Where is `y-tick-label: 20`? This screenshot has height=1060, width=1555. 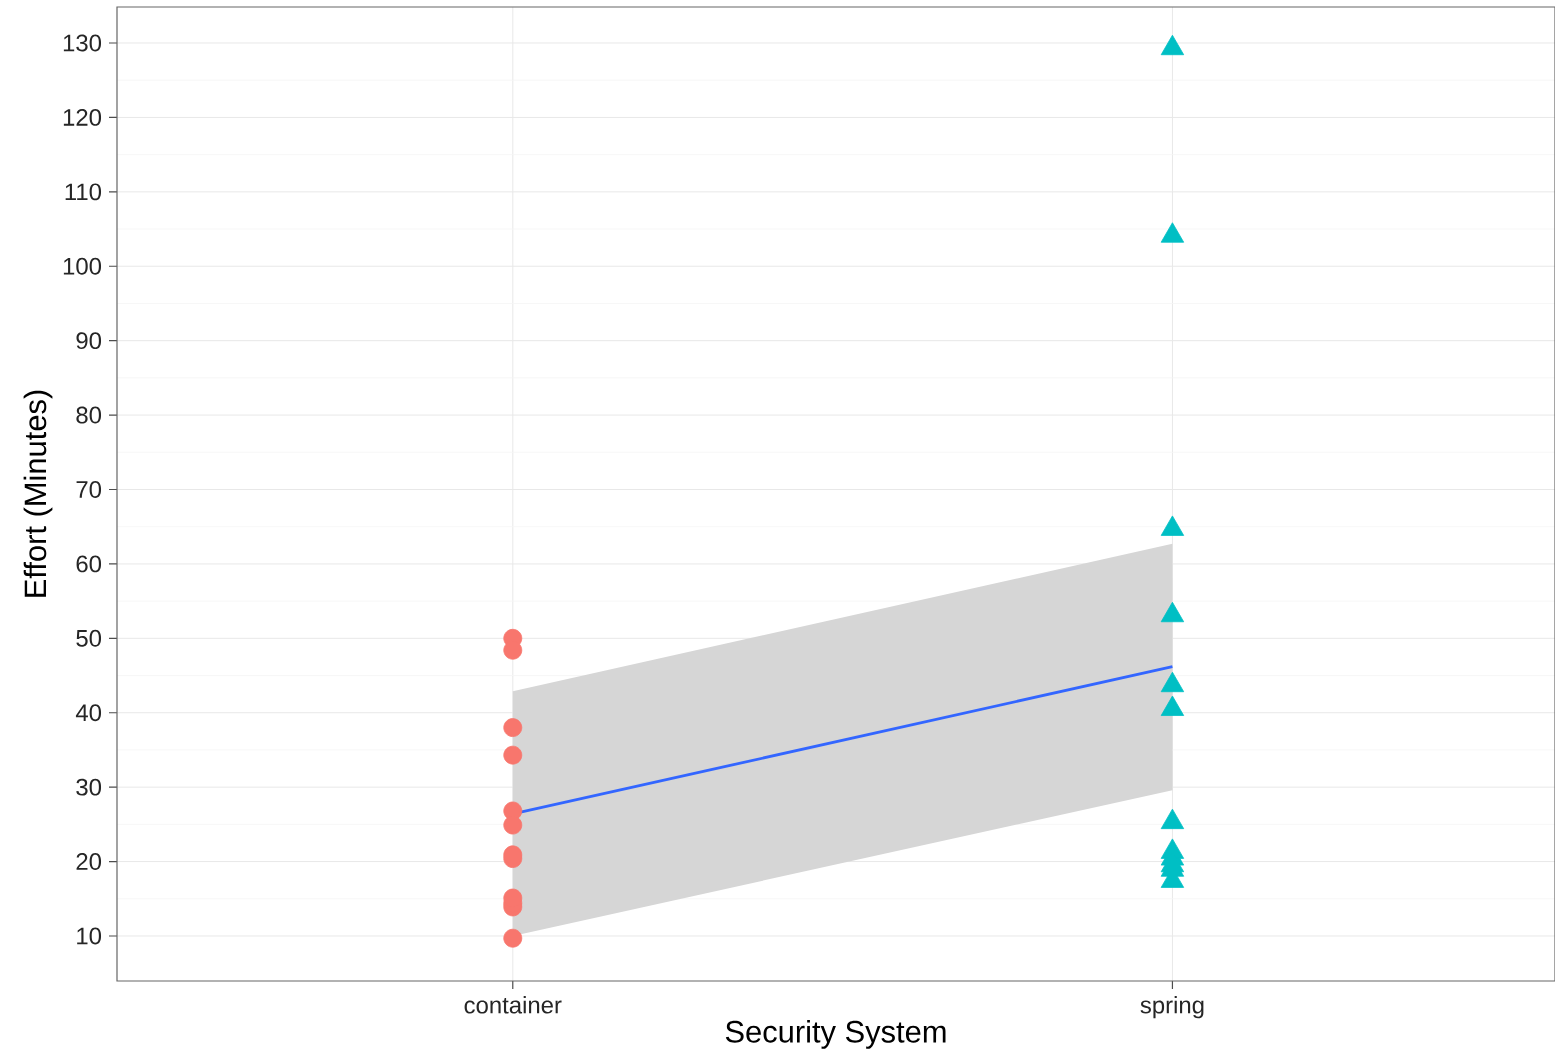 y-tick-label: 20 is located at coordinates (89, 862).